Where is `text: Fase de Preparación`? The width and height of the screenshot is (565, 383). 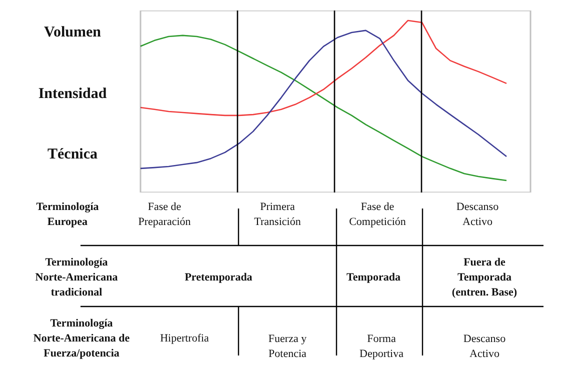 text: Fase de Preparación is located at coordinates (165, 214).